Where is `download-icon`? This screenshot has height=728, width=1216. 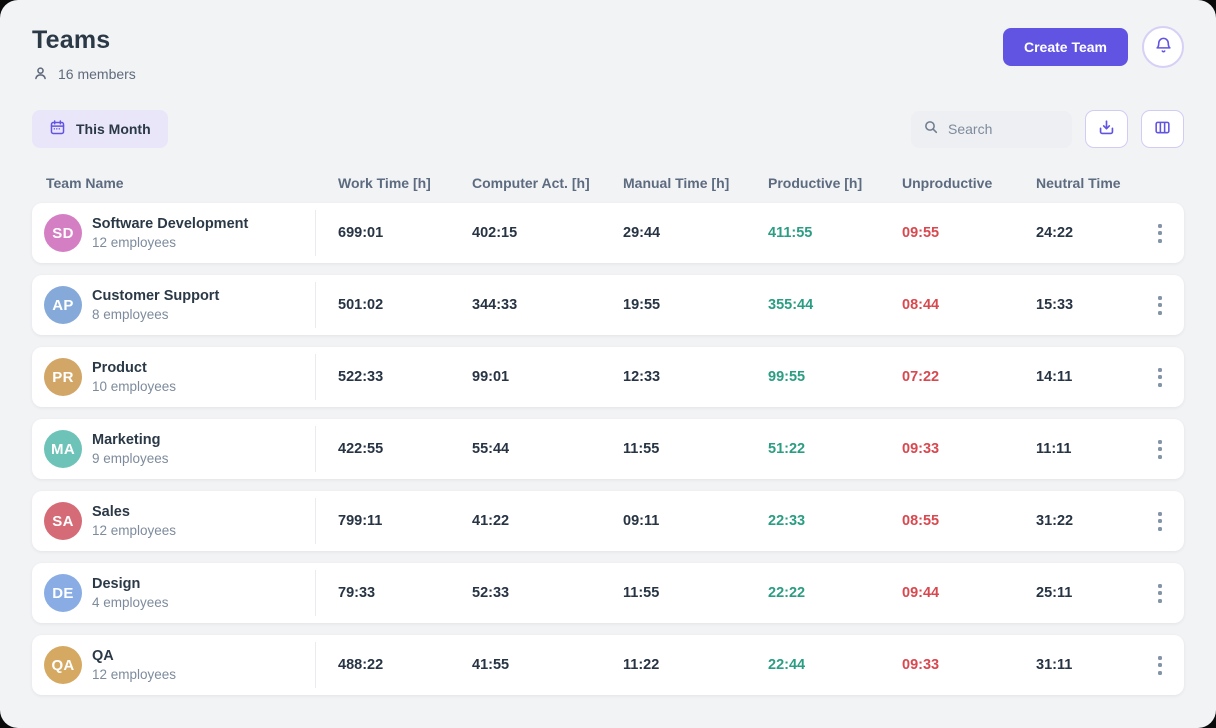
download-icon is located at coordinates (1106, 129).